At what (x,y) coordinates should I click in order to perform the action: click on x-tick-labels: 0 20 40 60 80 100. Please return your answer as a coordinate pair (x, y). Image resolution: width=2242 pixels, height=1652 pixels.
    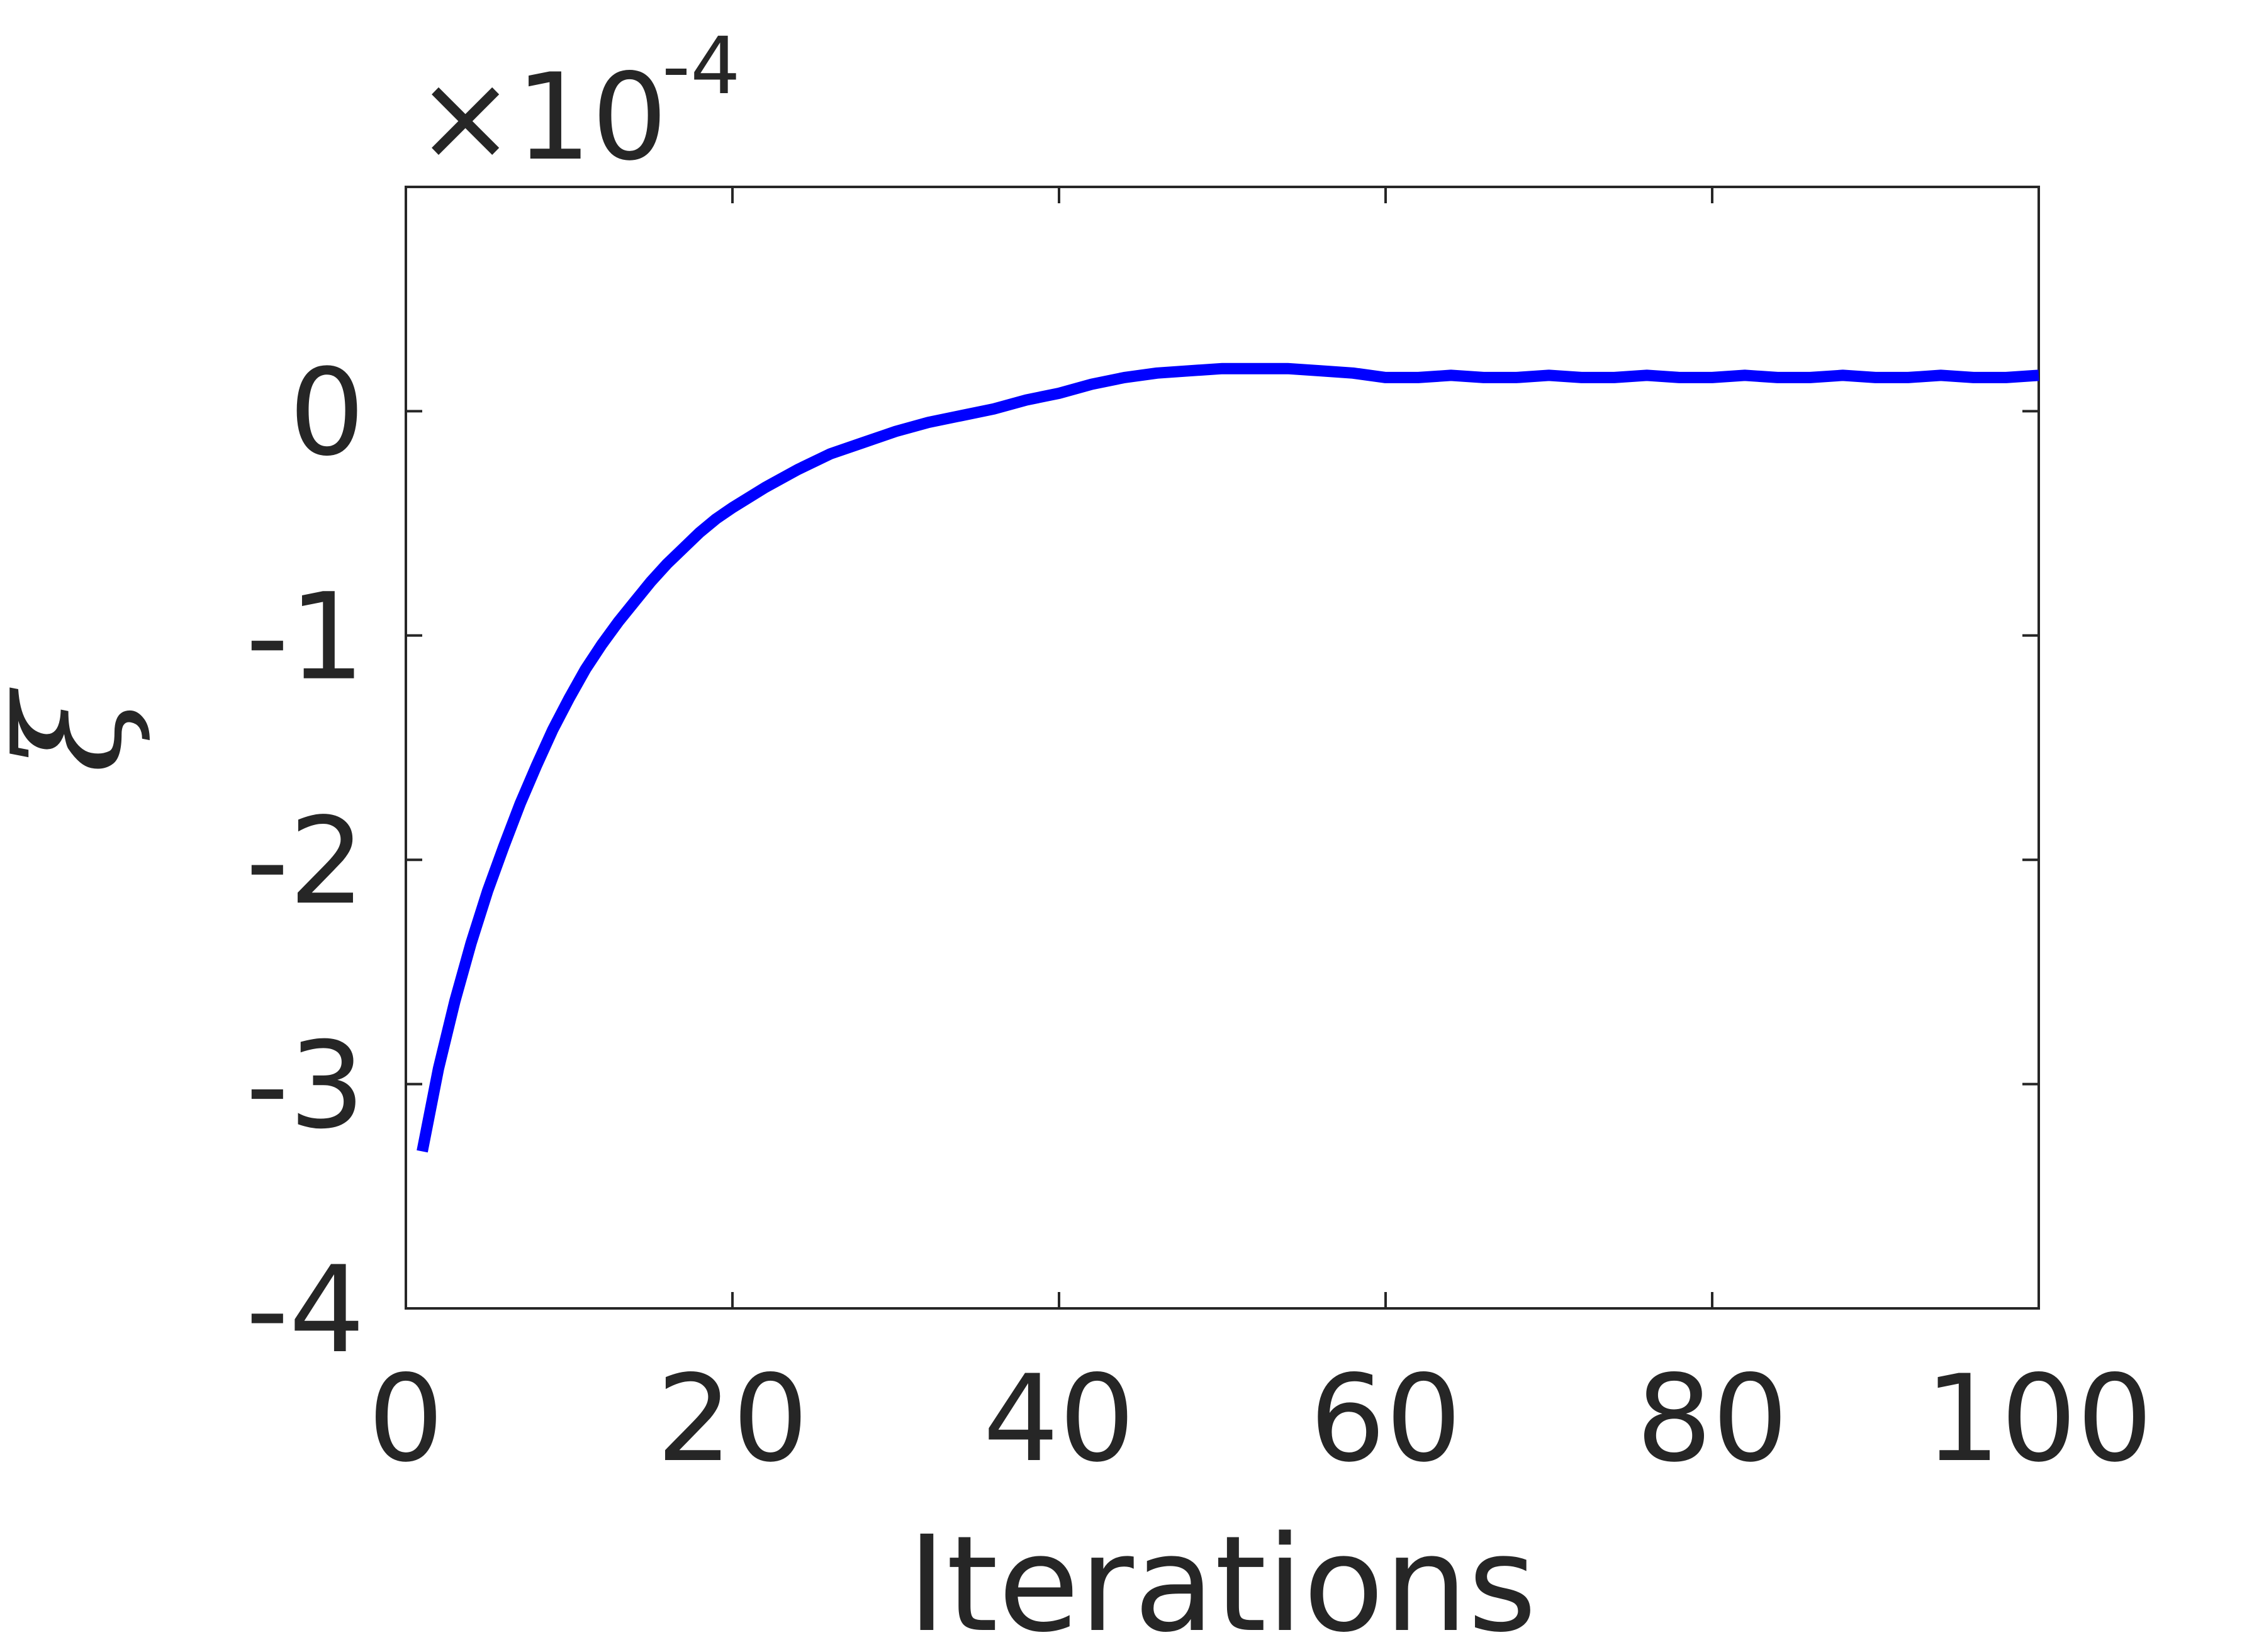
    Looking at the image, I should click on (1260, 1418).